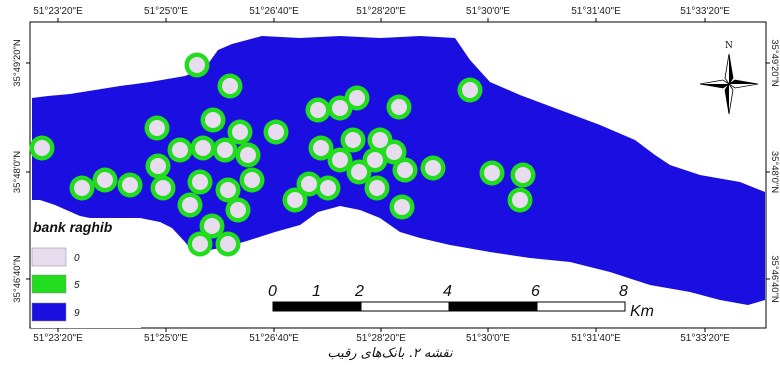  Describe the element at coordinates (166, 11) in the screenshot. I see `top-tick-label: 51°25'0"E` at that location.